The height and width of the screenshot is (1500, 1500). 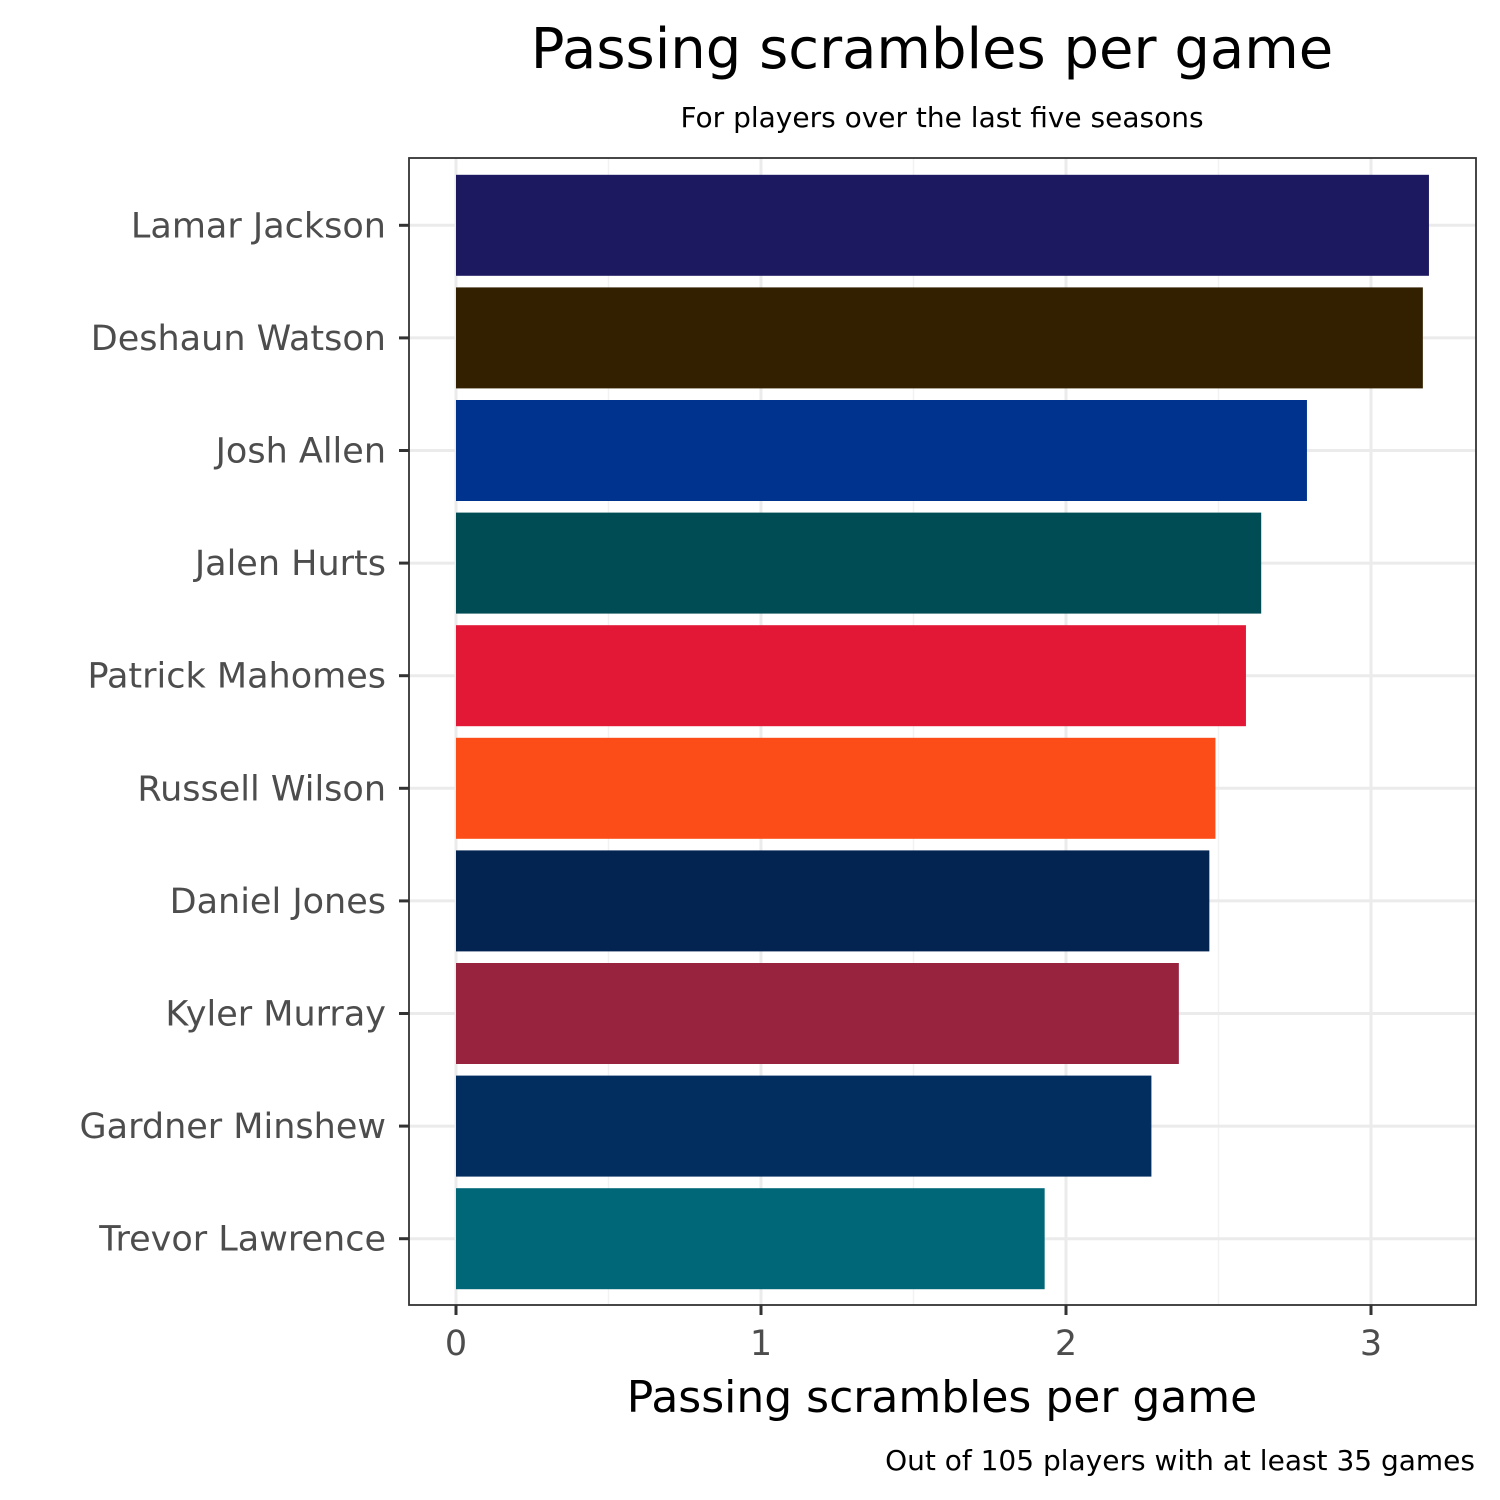 What do you see at coordinates (289, 564) in the screenshot?
I see `y-tick-label: Jalen Hurts` at bounding box center [289, 564].